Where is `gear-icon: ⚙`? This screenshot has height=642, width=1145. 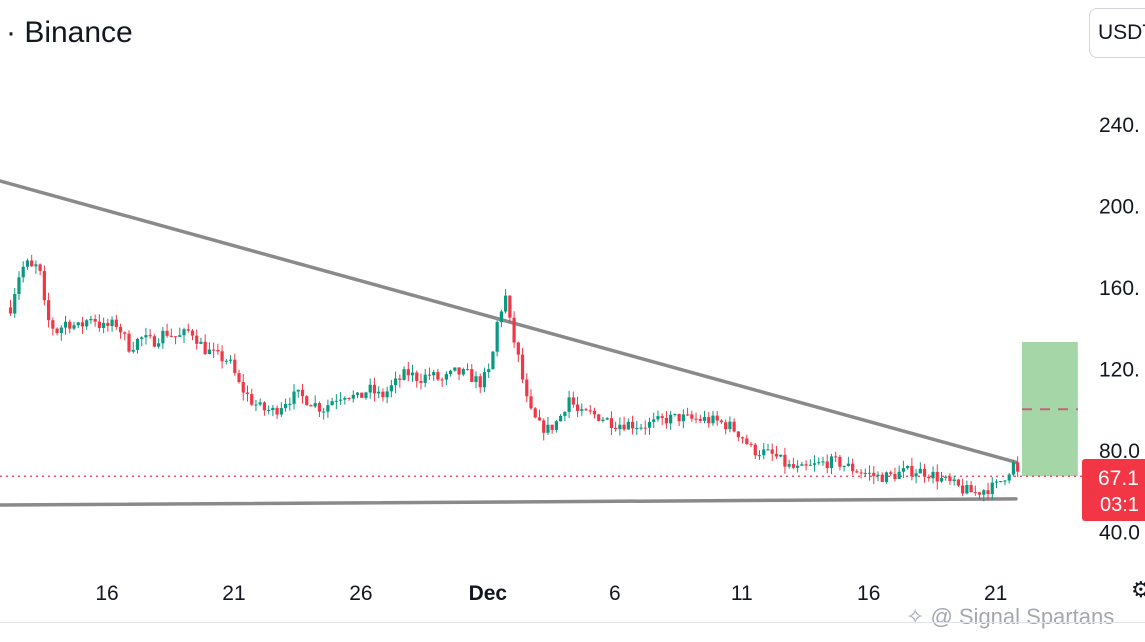
gear-icon: ⚙ is located at coordinates (1138, 589).